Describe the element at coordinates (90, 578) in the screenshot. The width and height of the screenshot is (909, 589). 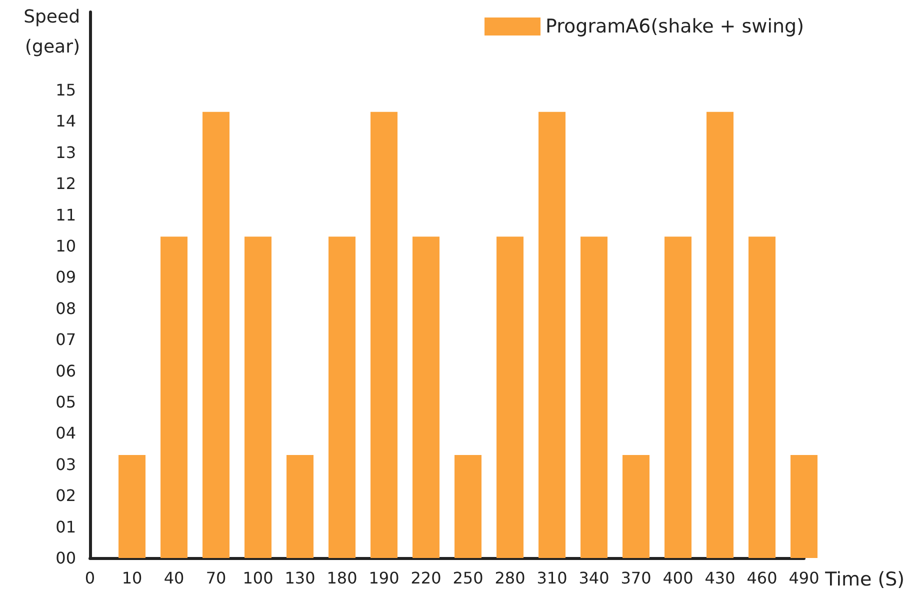
I see `x-tick-label: 0` at that location.